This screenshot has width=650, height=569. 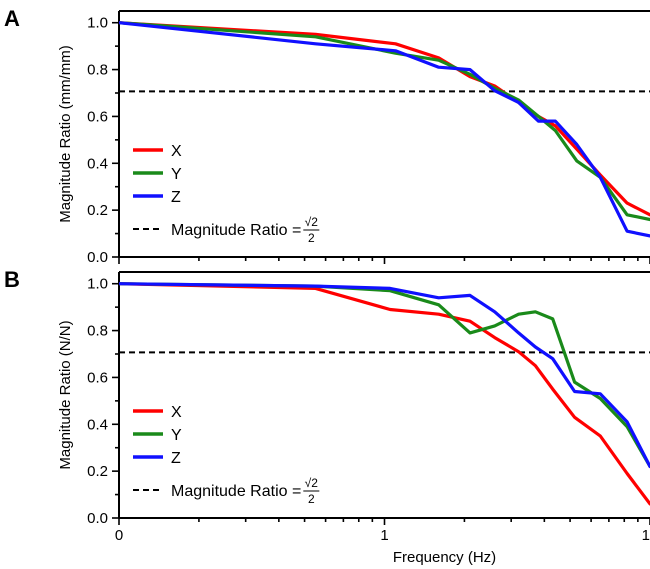 What do you see at coordinates (12, 18) in the screenshot?
I see `panel-label: A` at bounding box center [12, 18].